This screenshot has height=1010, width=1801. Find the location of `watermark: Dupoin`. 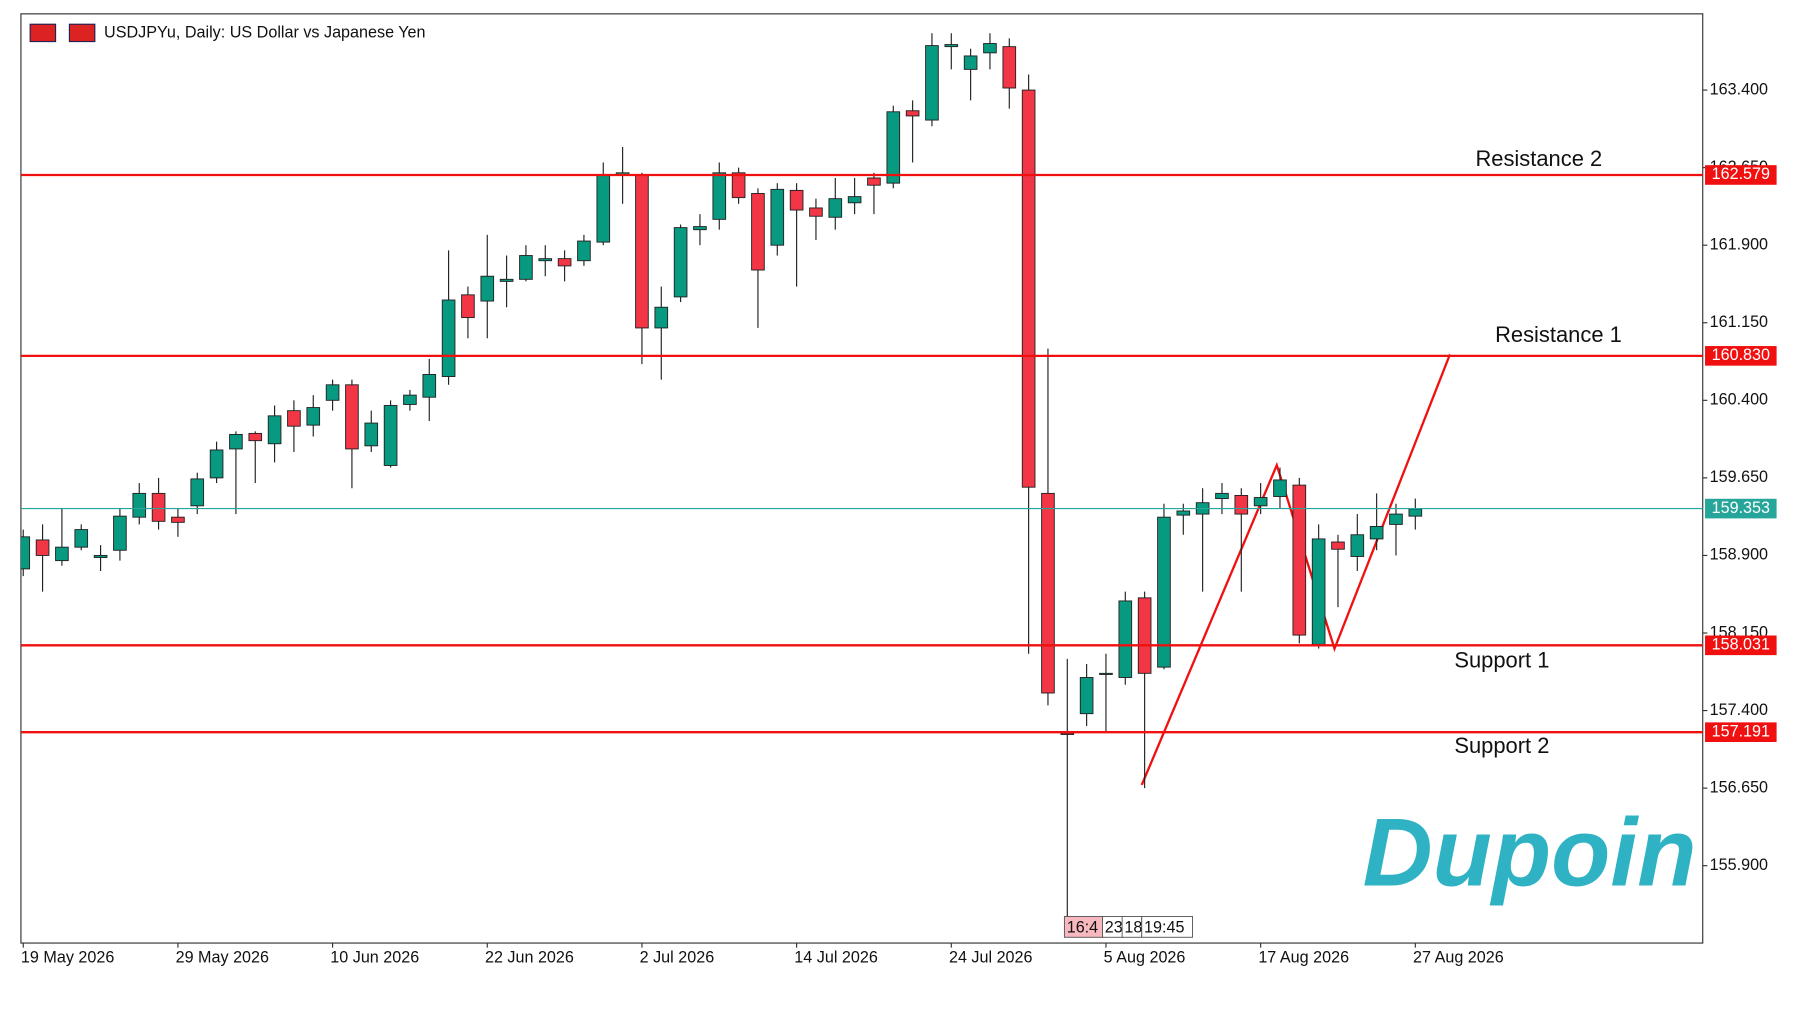

watermark: Dupoin is located at coordinates (1530, 852).